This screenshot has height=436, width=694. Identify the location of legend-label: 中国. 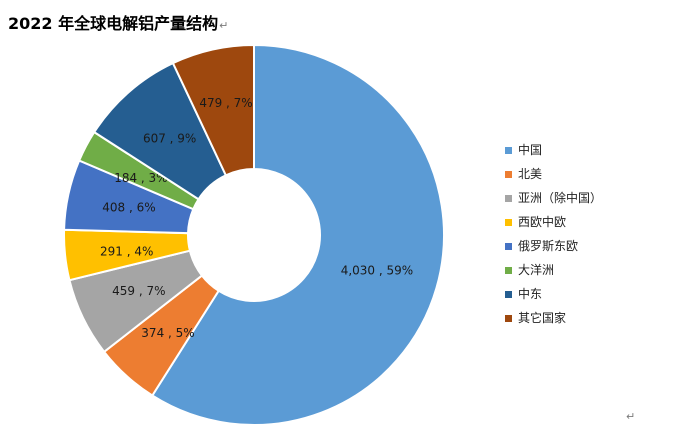
(530, 150).